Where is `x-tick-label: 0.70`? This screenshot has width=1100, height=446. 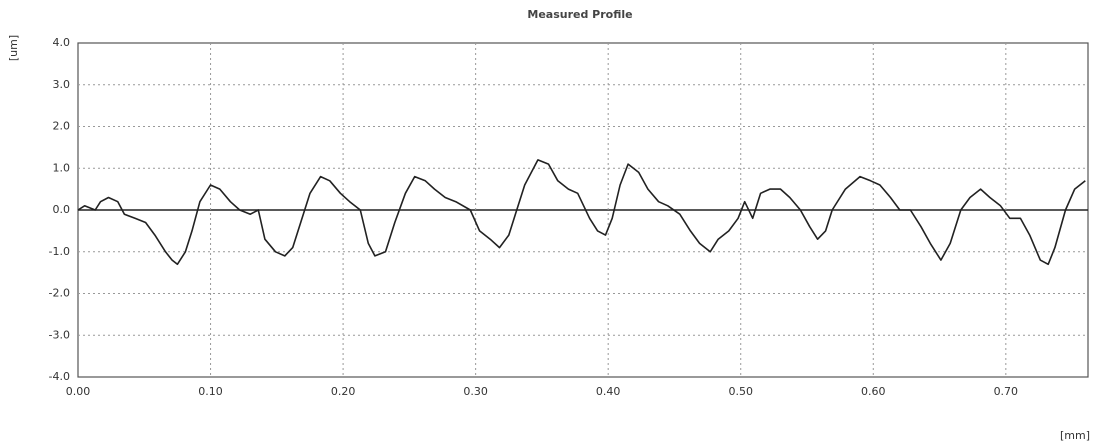 x-tick-label: 0.70 is located at coordinates (1006, 391).